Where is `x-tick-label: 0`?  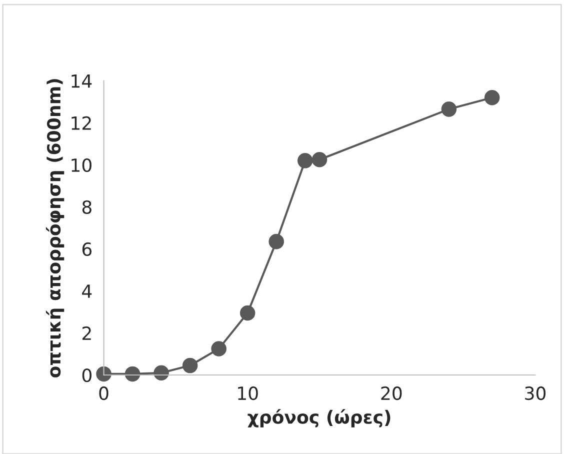 x-tick-label: 0 is located at coordinates (103, 393).